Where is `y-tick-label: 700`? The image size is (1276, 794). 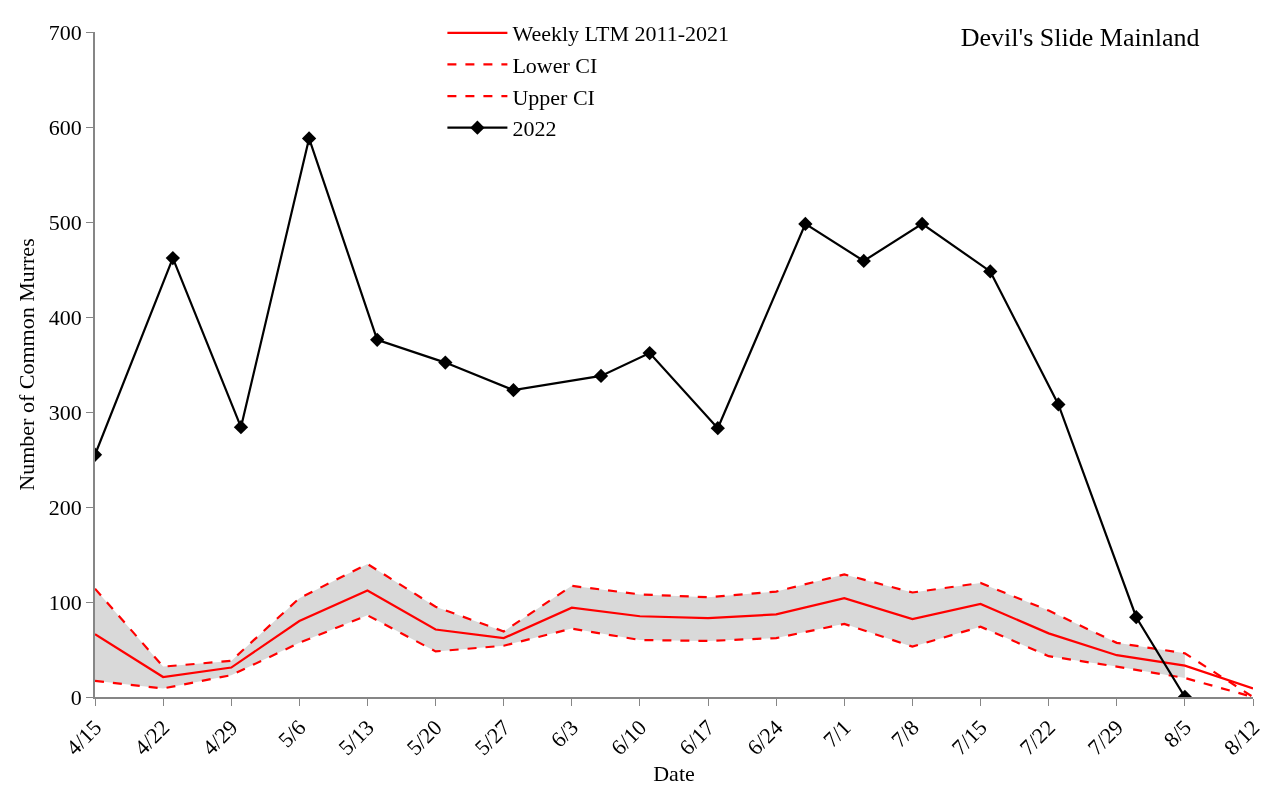
y-tick-label: 700 is located at coordinates (65, 32).